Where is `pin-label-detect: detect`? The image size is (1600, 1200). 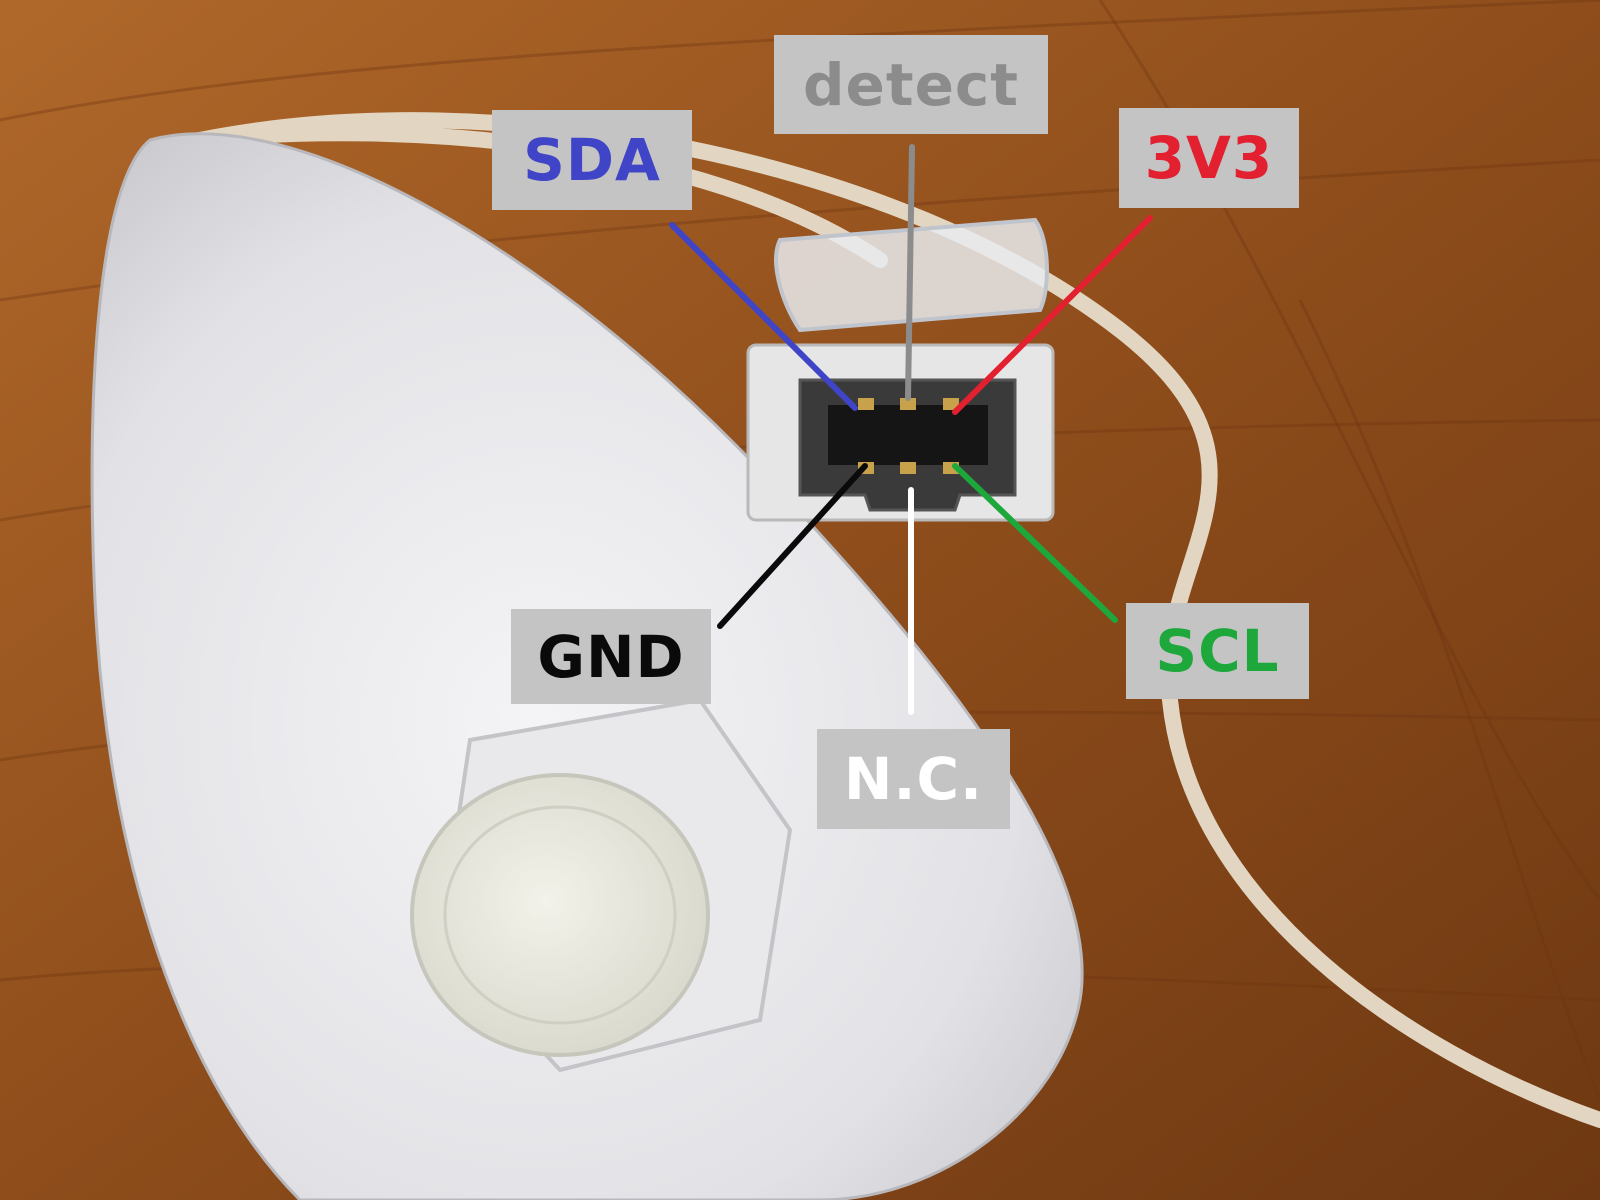 pin-label-detect: detect is located at coordinates (911, 84).